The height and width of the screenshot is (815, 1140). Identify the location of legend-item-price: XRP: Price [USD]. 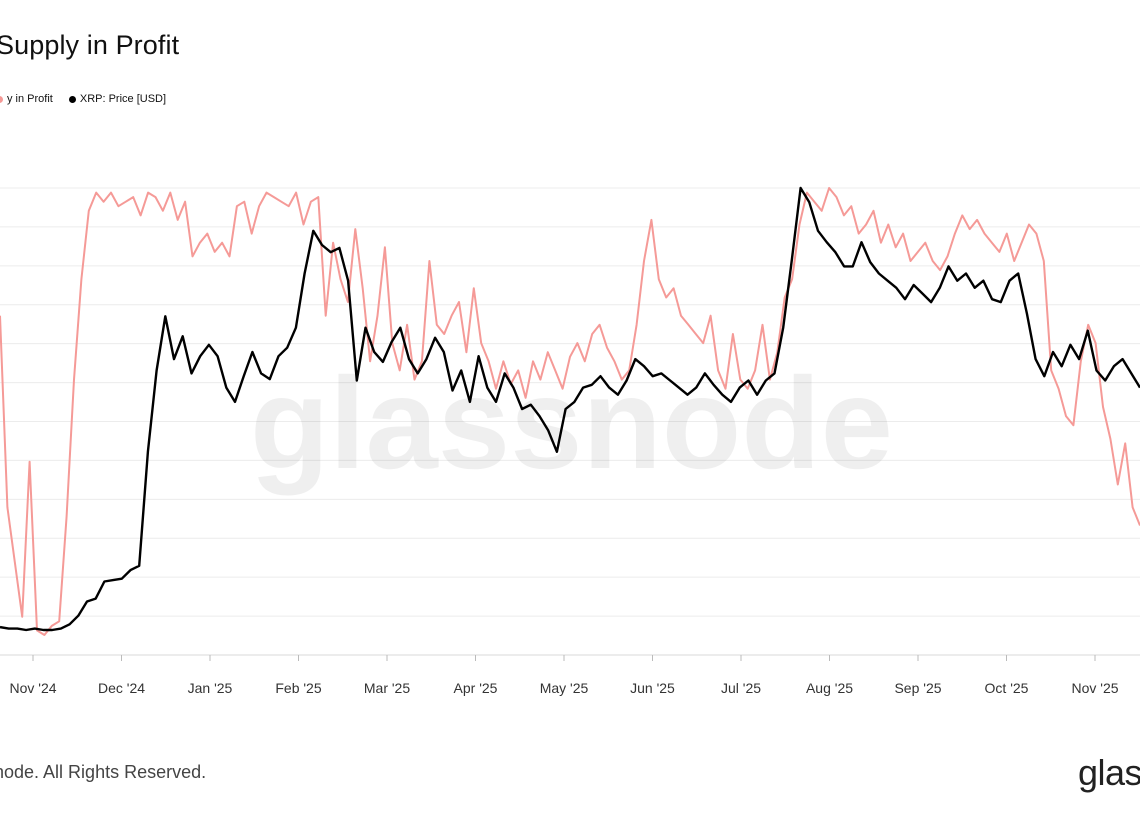
(117, 99).